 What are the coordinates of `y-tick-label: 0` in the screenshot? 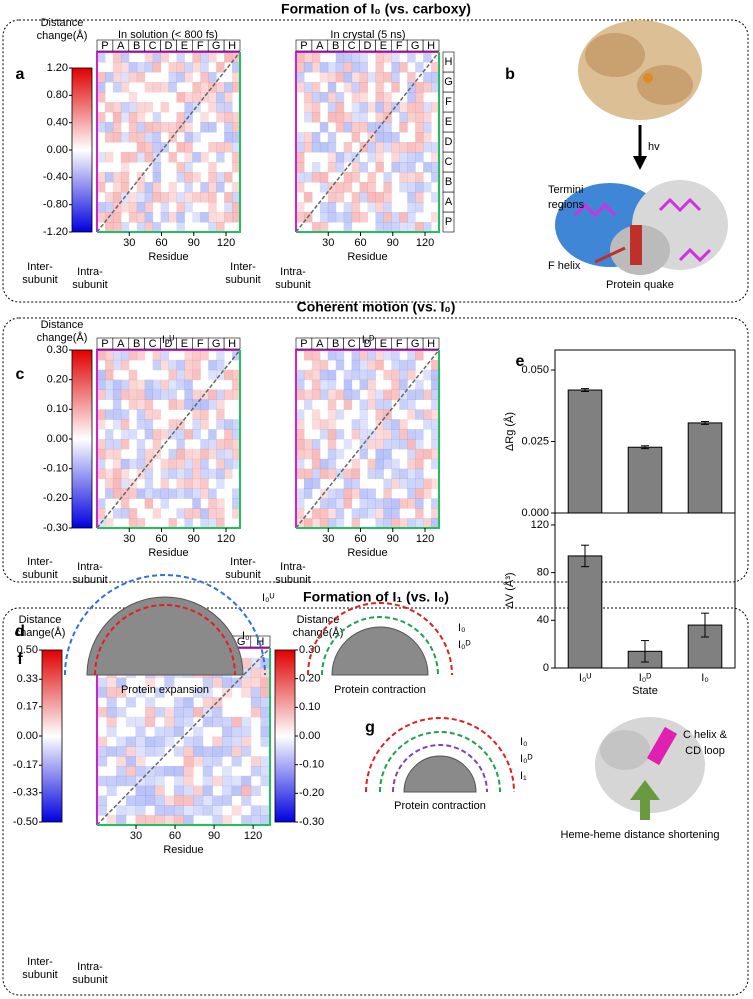 It's located at (546, 668).